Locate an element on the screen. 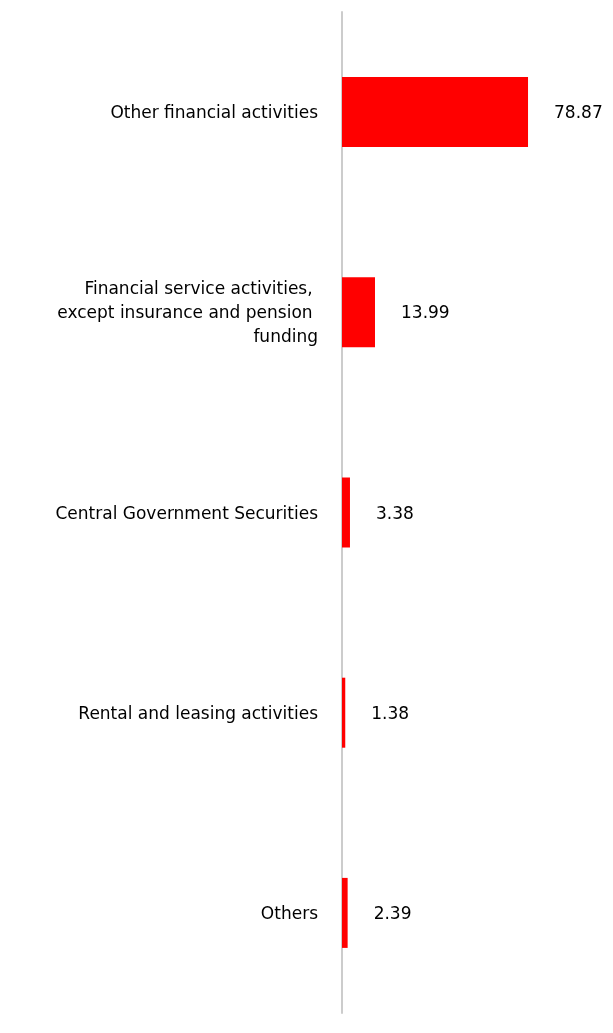 The height and width of the screenshot is (1033, 613). y-tick-label: Rental and leasing activities is located at coordinates (198, 712).